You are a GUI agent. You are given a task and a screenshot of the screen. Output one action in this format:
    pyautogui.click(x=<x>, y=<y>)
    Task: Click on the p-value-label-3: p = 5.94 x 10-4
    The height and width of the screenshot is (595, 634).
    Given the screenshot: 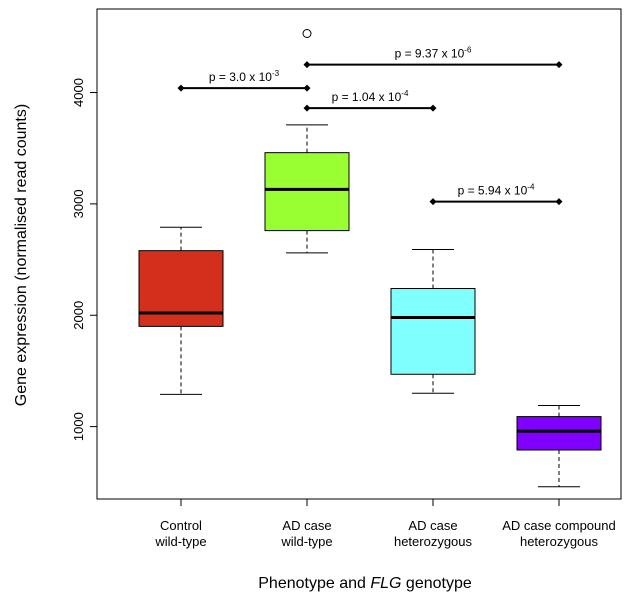 What is the action you would take?
    pyautogui.click(x=496, y=190)
    